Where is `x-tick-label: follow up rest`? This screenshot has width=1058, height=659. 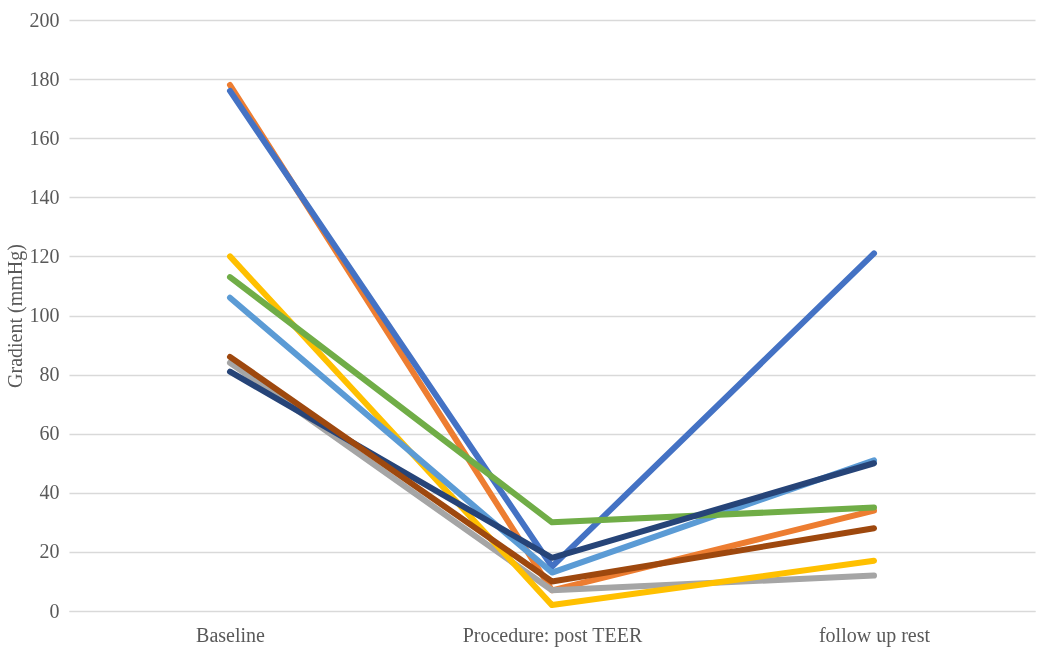
x-tick-label: follow up rest is located at coordinates (874, 635).